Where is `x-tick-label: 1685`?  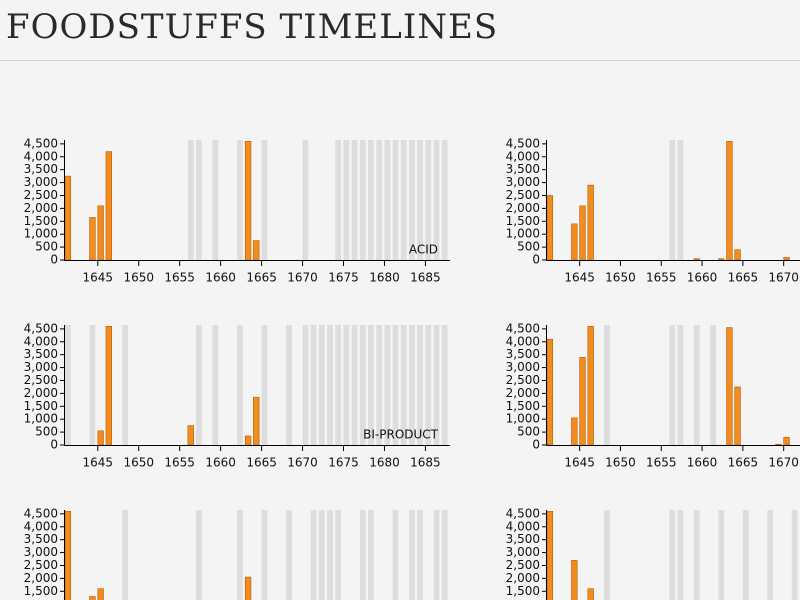 x-tick-label: 1685 is located at coordinates (425, 463).